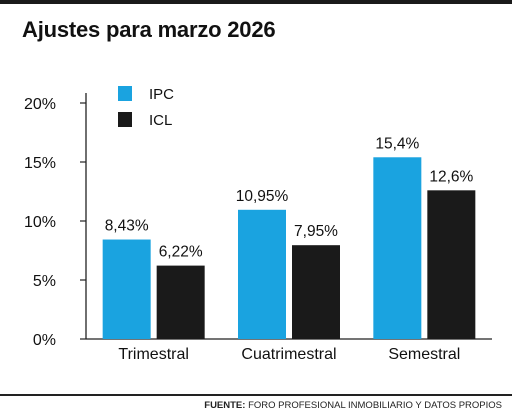 The width and height of the screenshot is (512, 418). Describe the element at coordinates (181, 252) in the screenshot. I see `data-label: 6,22%` at that location.